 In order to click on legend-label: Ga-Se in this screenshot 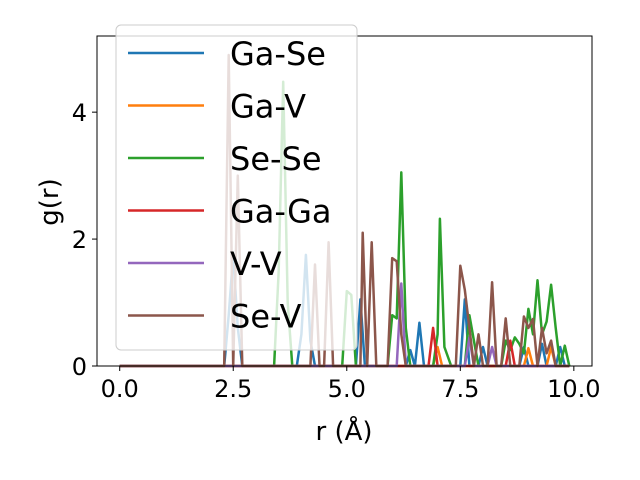, I will do `click(278, 54)`.